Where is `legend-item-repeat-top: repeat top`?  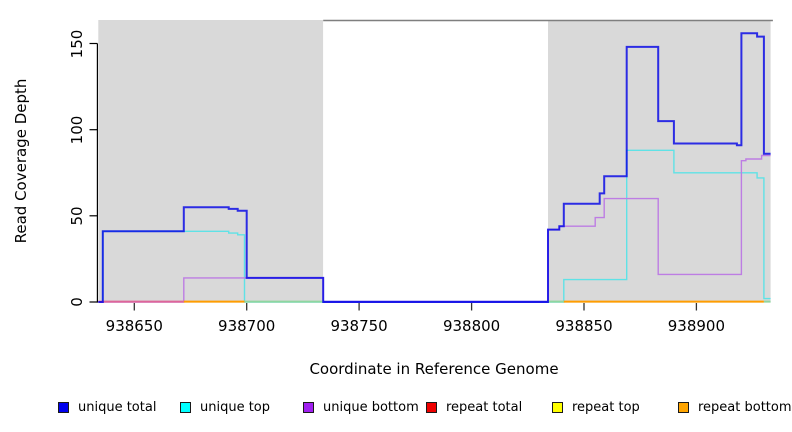
legend-item-repeat-top: repeat top is located at coordinates (596, 407).